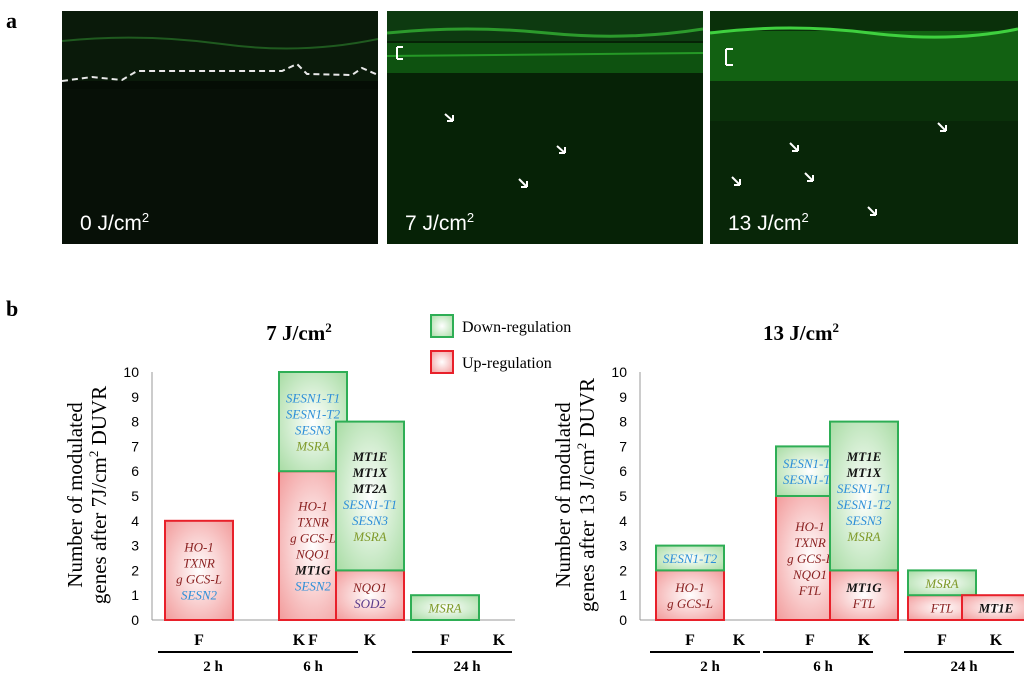 The image size is (1024, 682). What do you see at coordinates (313, 538) in the screenshot?
I see `chart-0-bar-2-up-gene-2: g GCS-L` at bounding box center [313, 538].